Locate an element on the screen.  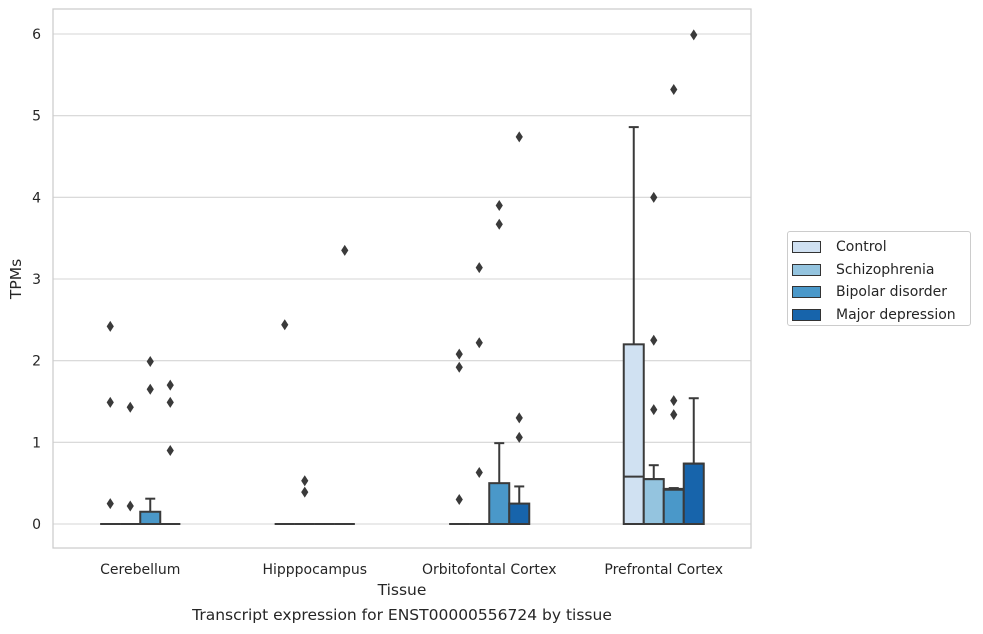
legend-item-schizophrenia: Schizophrenia is located at coordinates (881, 270).